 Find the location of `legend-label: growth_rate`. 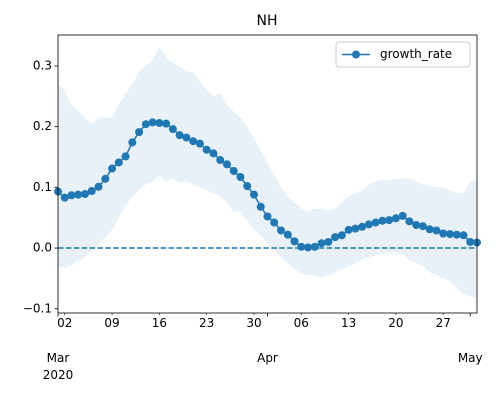

legend-label: growth_rate is located at coordinates (416, 54).